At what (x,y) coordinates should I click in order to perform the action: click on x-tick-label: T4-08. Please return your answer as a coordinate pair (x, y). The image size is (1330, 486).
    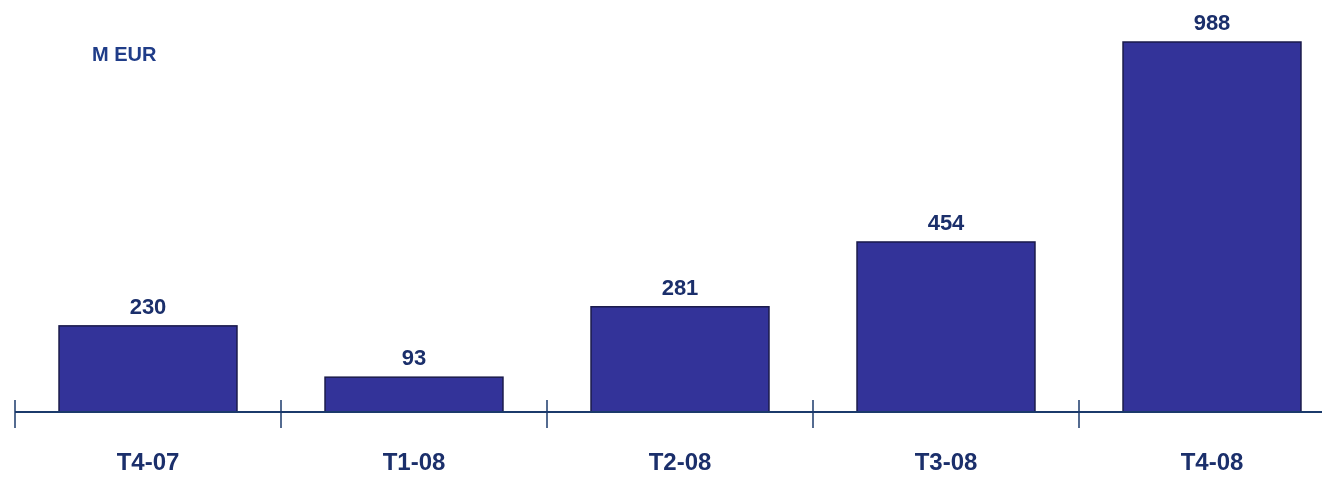
    Looking at the image, I should click on (1212, 461).